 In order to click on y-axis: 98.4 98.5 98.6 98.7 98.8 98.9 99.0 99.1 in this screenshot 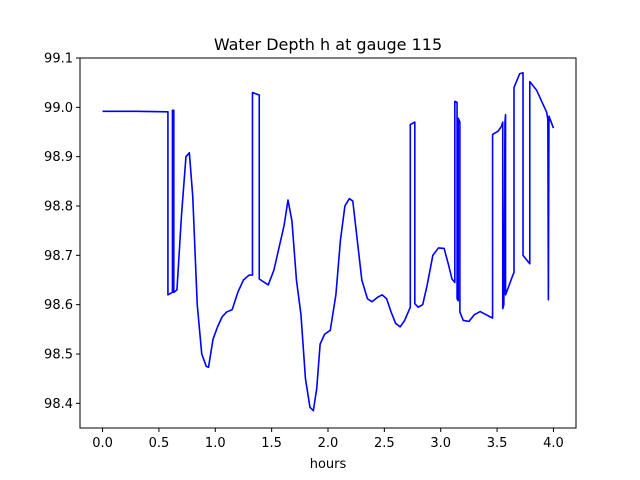, I will do `click(62, 232)`.